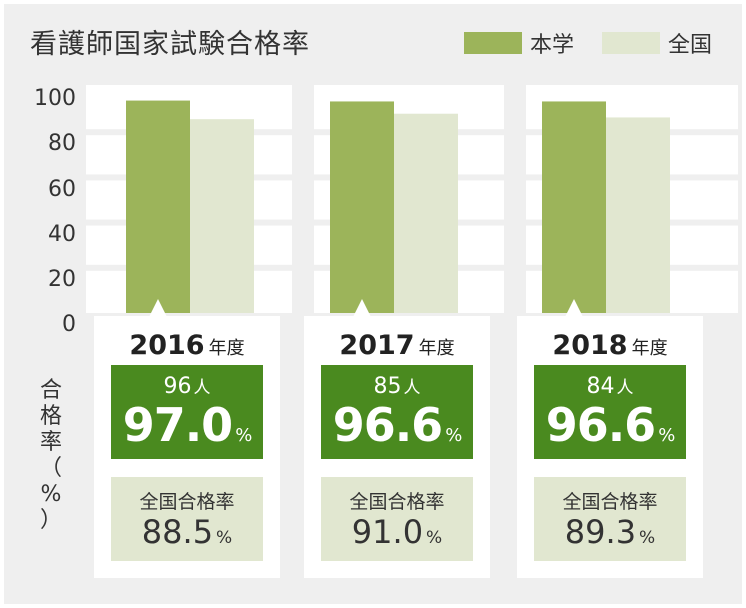 Image resolution: width=746 pixels, height=608 pixels. I want to click on card-year: 2016 年度, so click(187, 345).